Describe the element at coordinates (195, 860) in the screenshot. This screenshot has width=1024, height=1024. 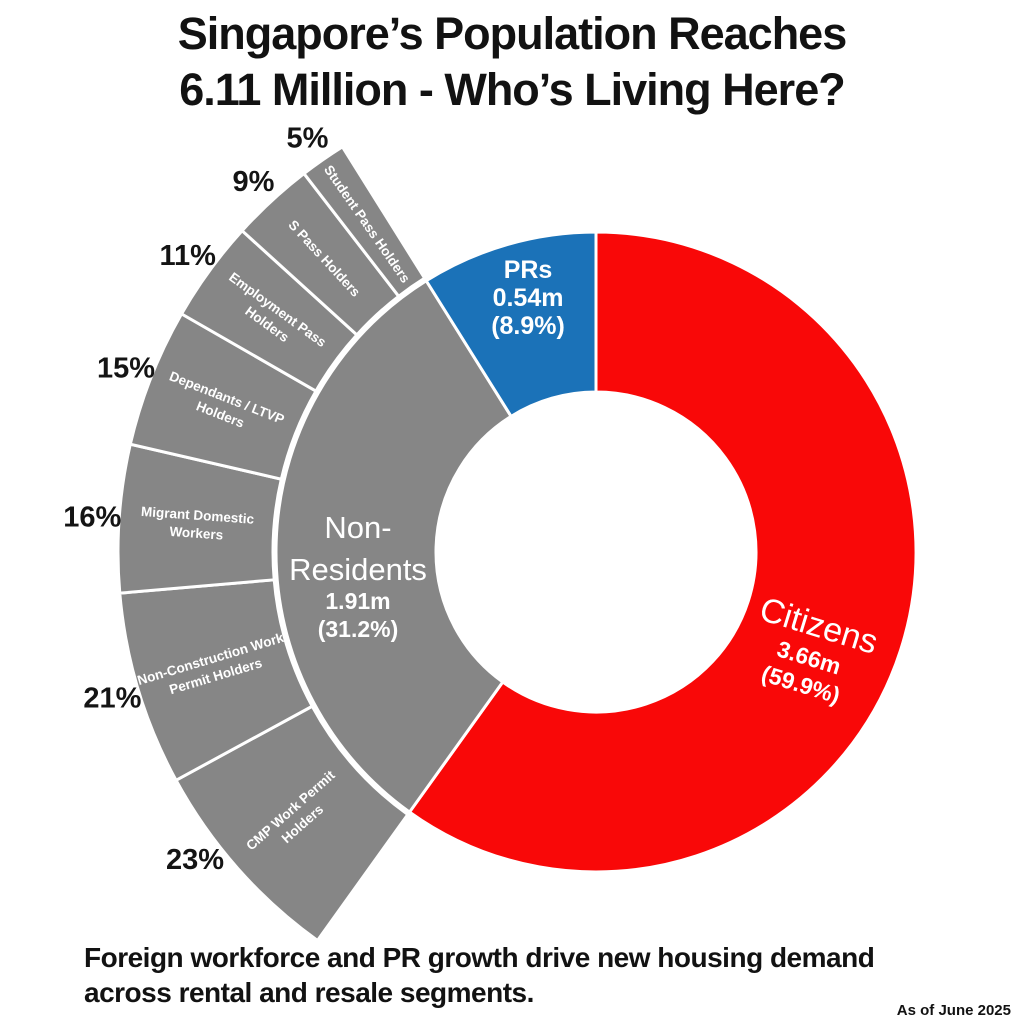
I see `pct-label-cmp-work-permit-holders: 23%` at that location.